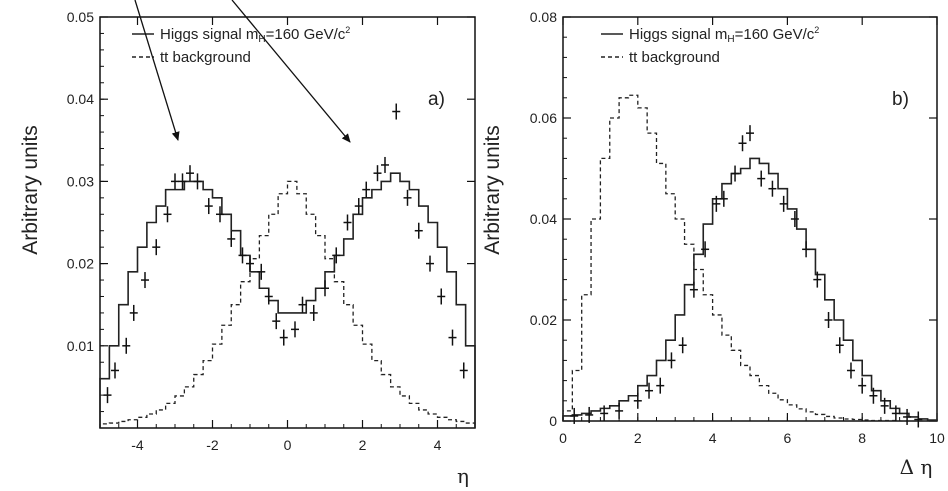  Describe the element at coordinates (157, 70) in the screenshot. I see `arrow-left-peak` at that location.